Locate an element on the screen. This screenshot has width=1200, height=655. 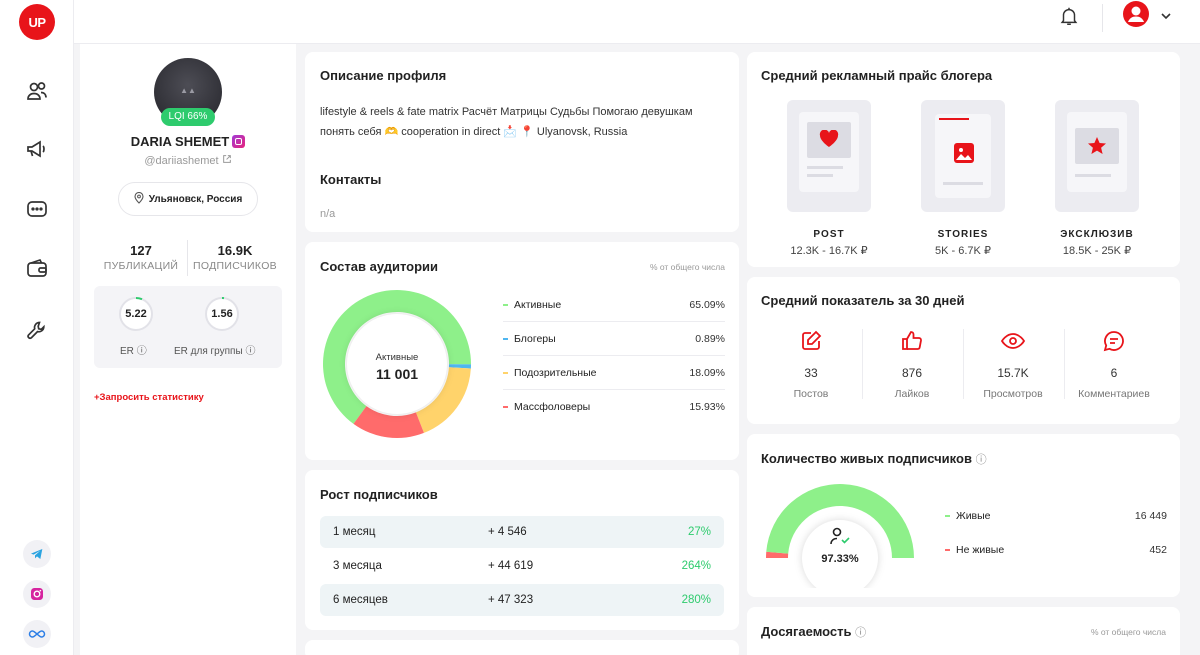
growth-title: Рост подписчиков is located at coordinates (379, 494).